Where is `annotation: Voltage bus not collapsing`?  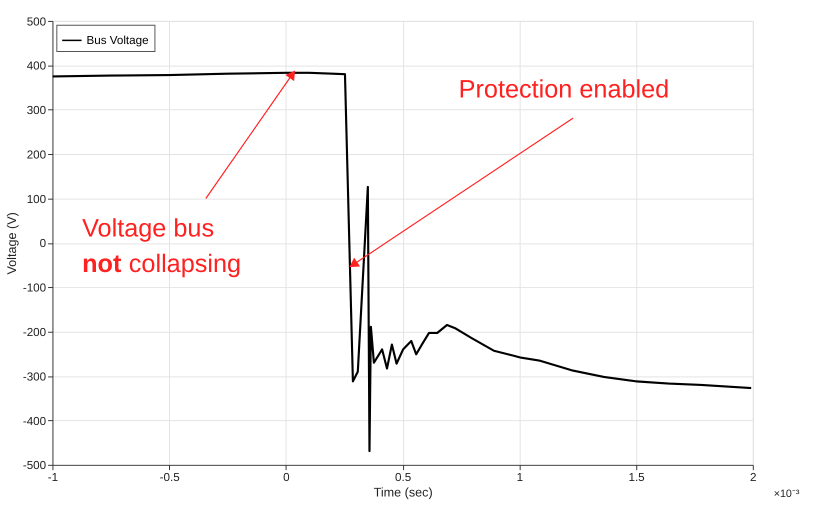 annotation: Voltage bus not collapsing is located at coordinates (162, 246).